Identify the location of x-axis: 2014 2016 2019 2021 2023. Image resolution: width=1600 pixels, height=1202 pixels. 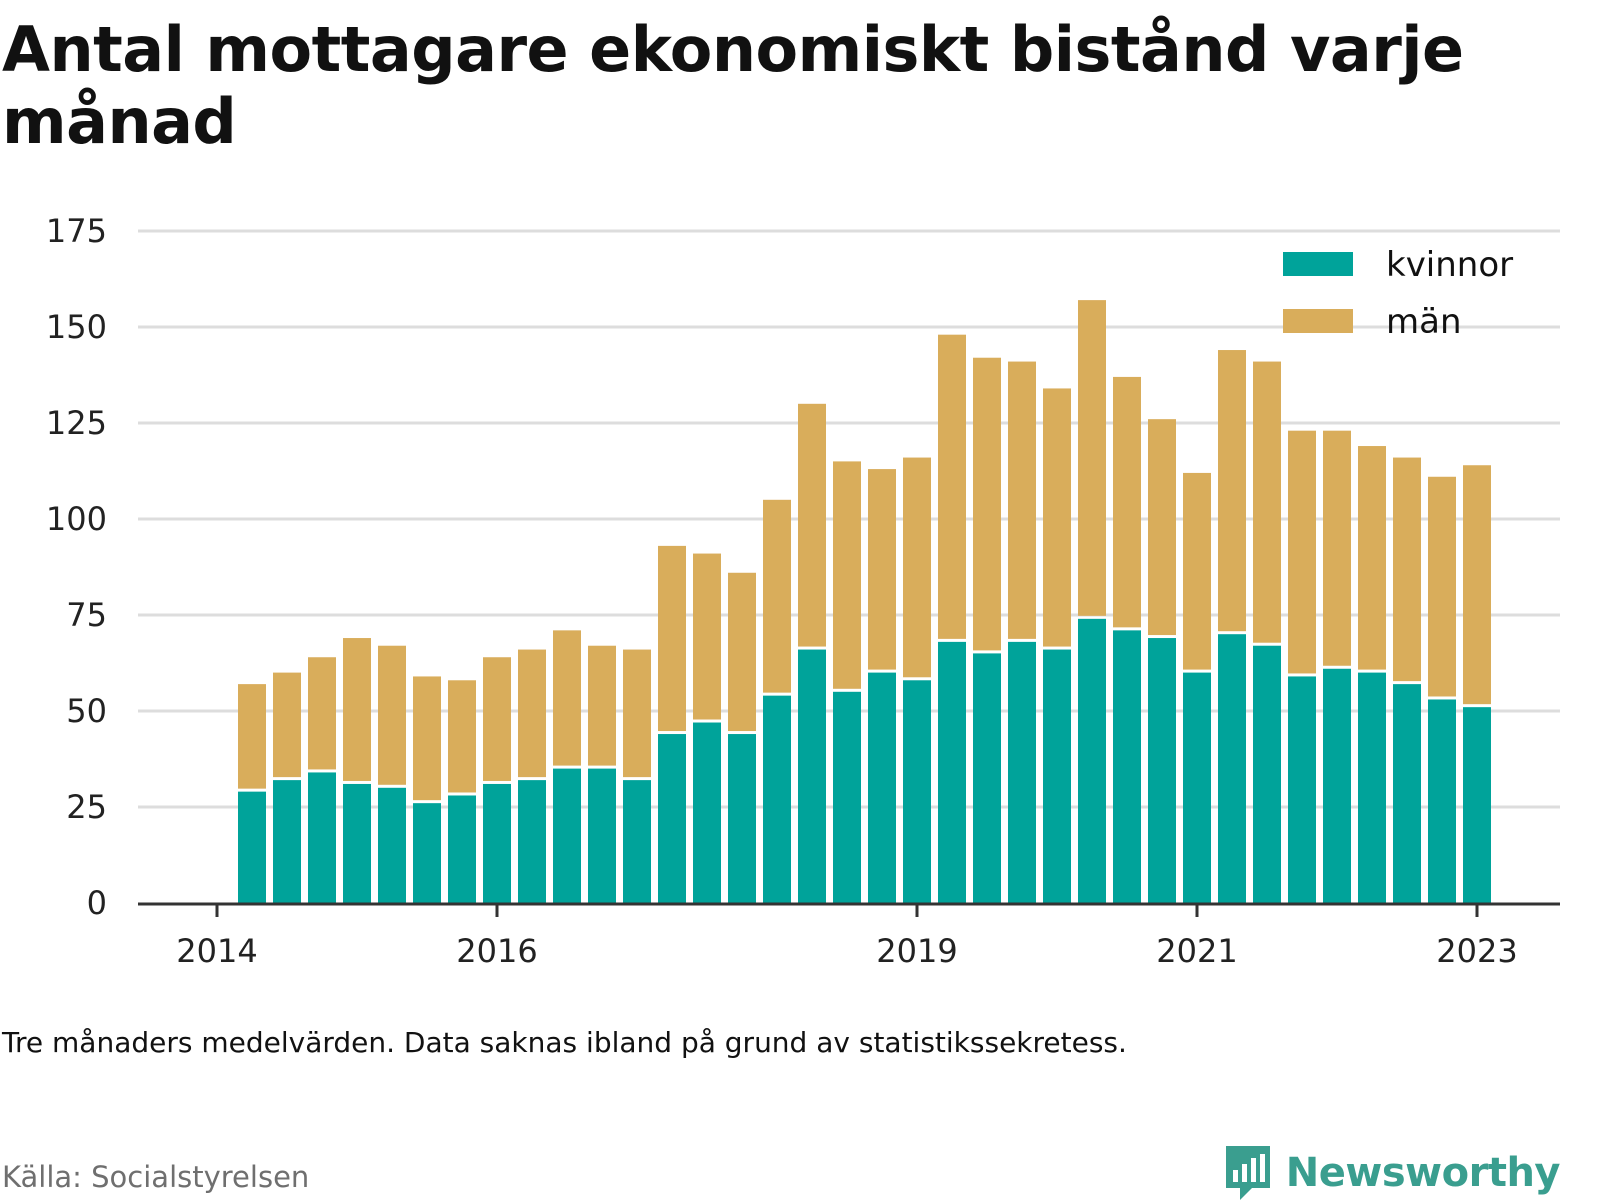
(849, 936).